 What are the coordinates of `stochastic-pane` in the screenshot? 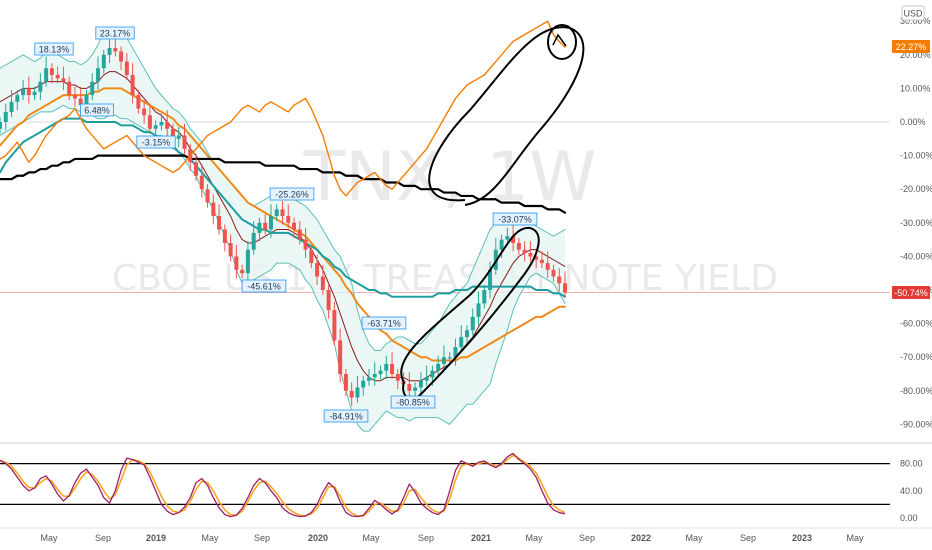 It's located at (445, 485).